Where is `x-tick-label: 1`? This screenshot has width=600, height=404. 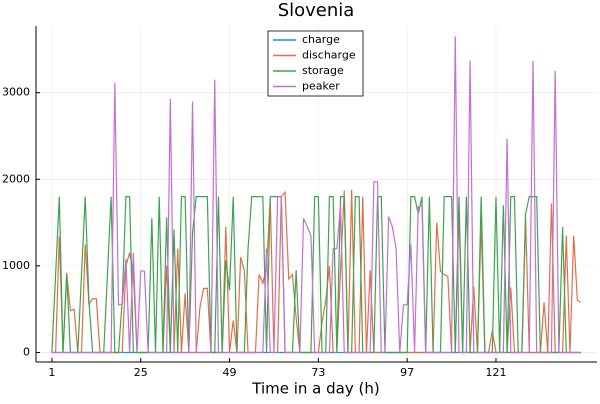 x-tick-label: 1 is located at coordinates (51, 372).